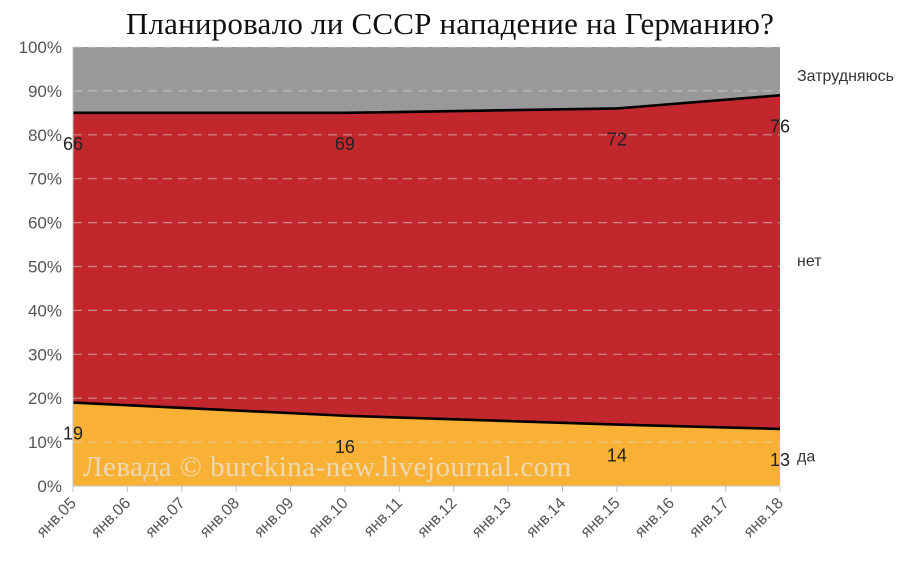 This screenshot has width=900, height=573. Describe the element at coordinates (45, 267) in the screenshot. I see `y-tick-label: 50%` at that location.